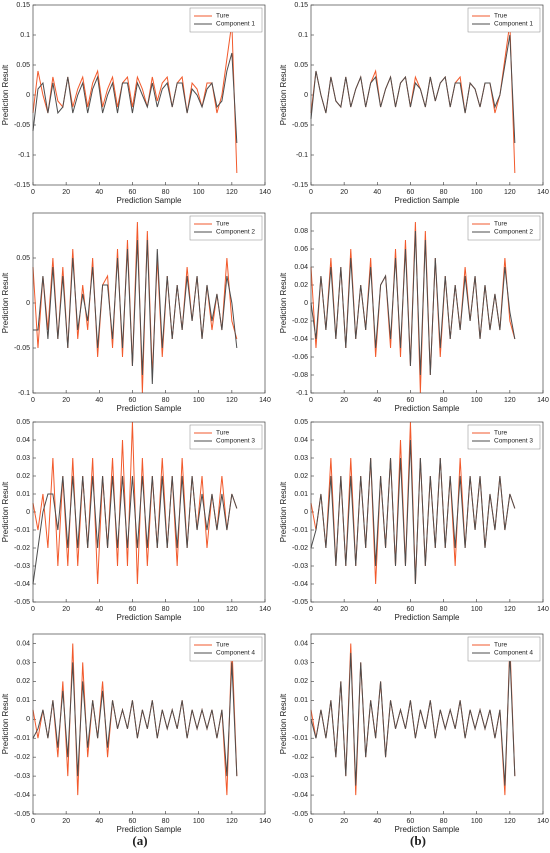 This screenshot has height=853, width=550. What do you see at coordinates (265, 821) in the screenshot?
I see `x-tick-label: 140` at bounding box center [265, 821].